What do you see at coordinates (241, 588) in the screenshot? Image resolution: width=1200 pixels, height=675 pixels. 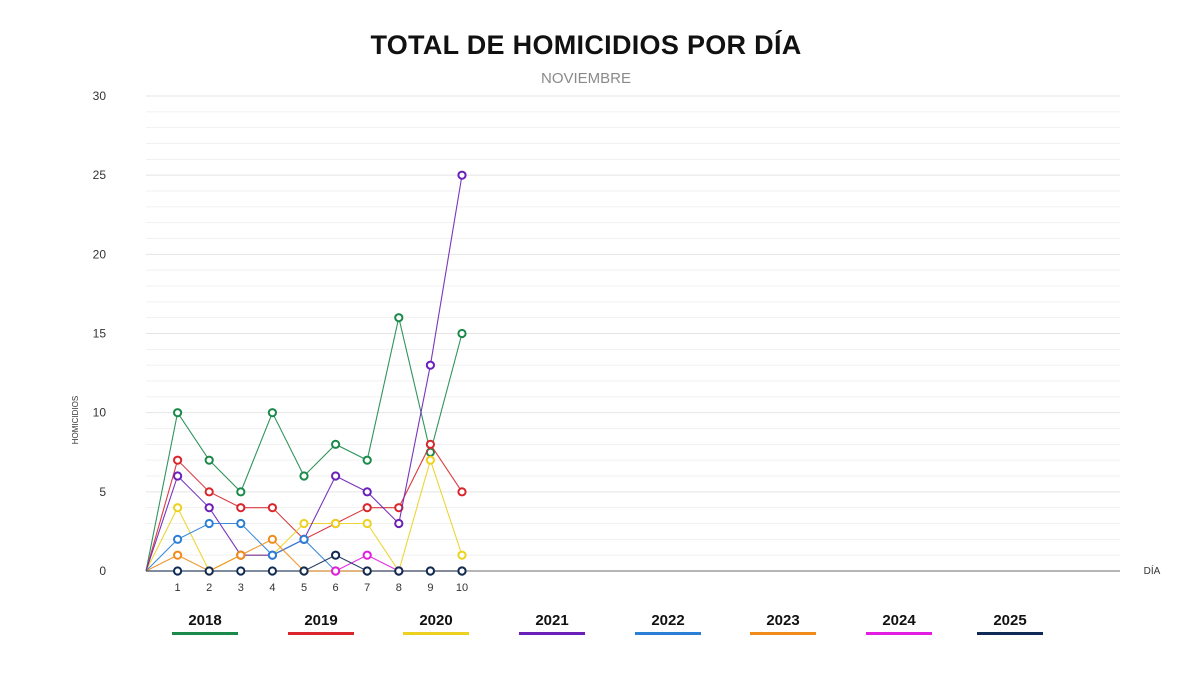 I see `x-tick-label: 3` at bounding box center [241, 588].